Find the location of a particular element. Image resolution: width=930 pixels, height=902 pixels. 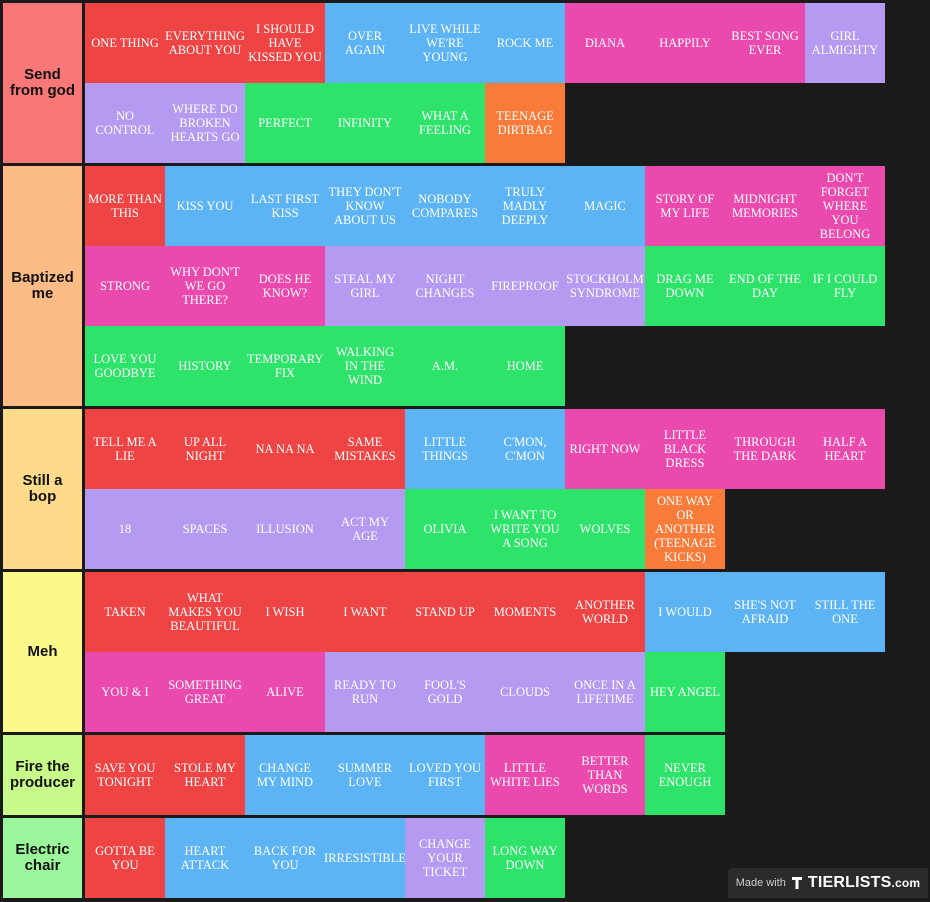

tier-item-story-of-my-life: STORY OF MY LIFE is located at coordinates (685, 206).